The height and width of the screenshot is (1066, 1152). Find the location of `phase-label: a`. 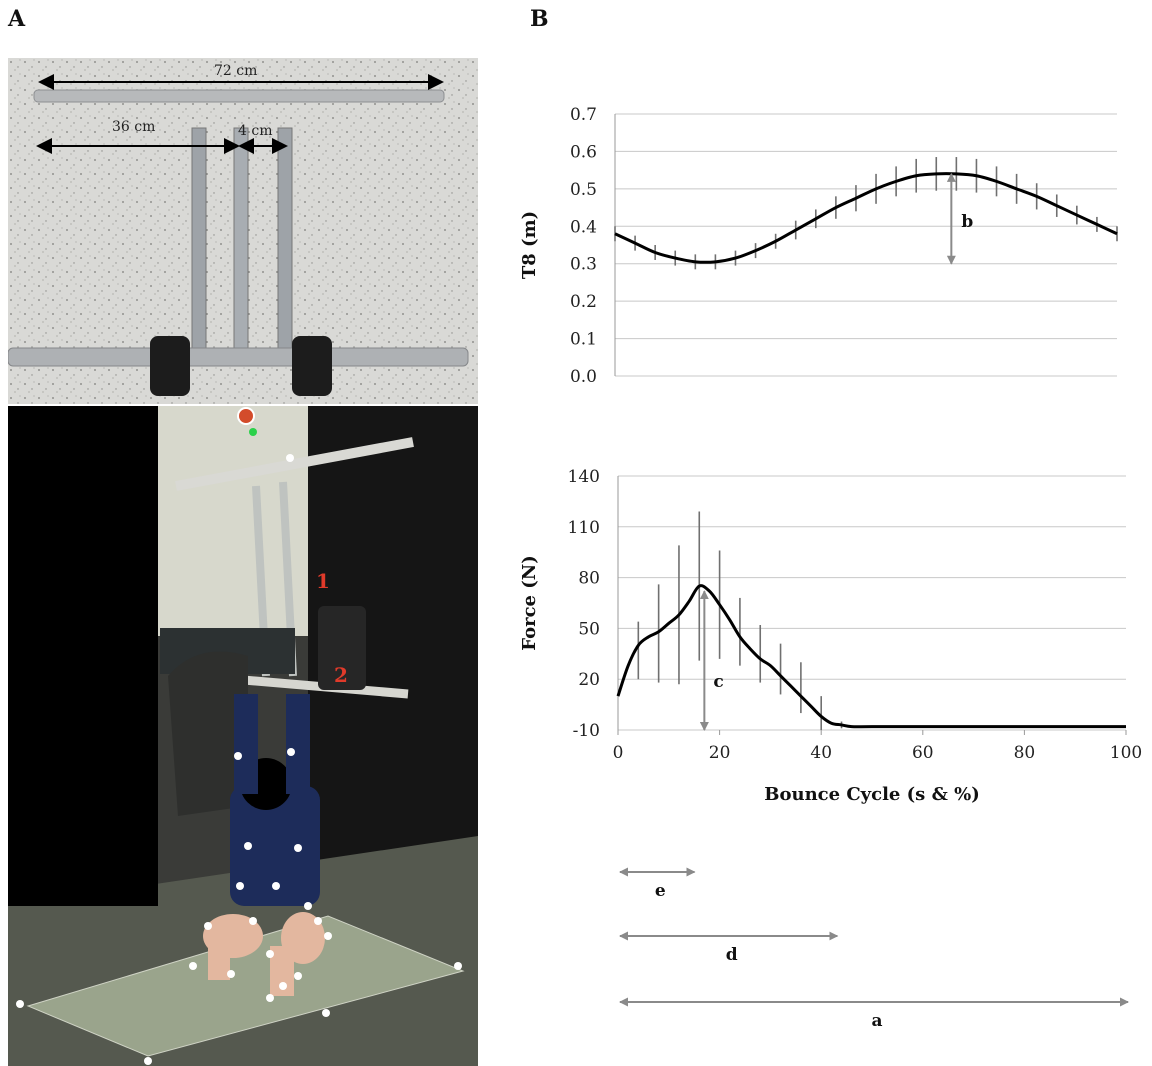

phase-label: a is located at coordinates (876, 1021).